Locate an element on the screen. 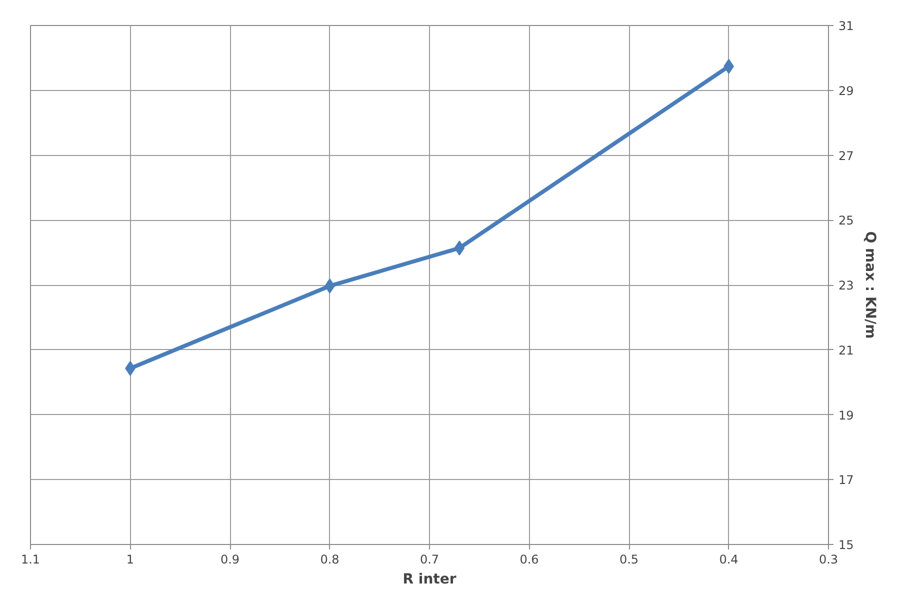 This screenshot has height=601, width=898. x-tick-label: 0.4 is located at coordinates (728, 559).